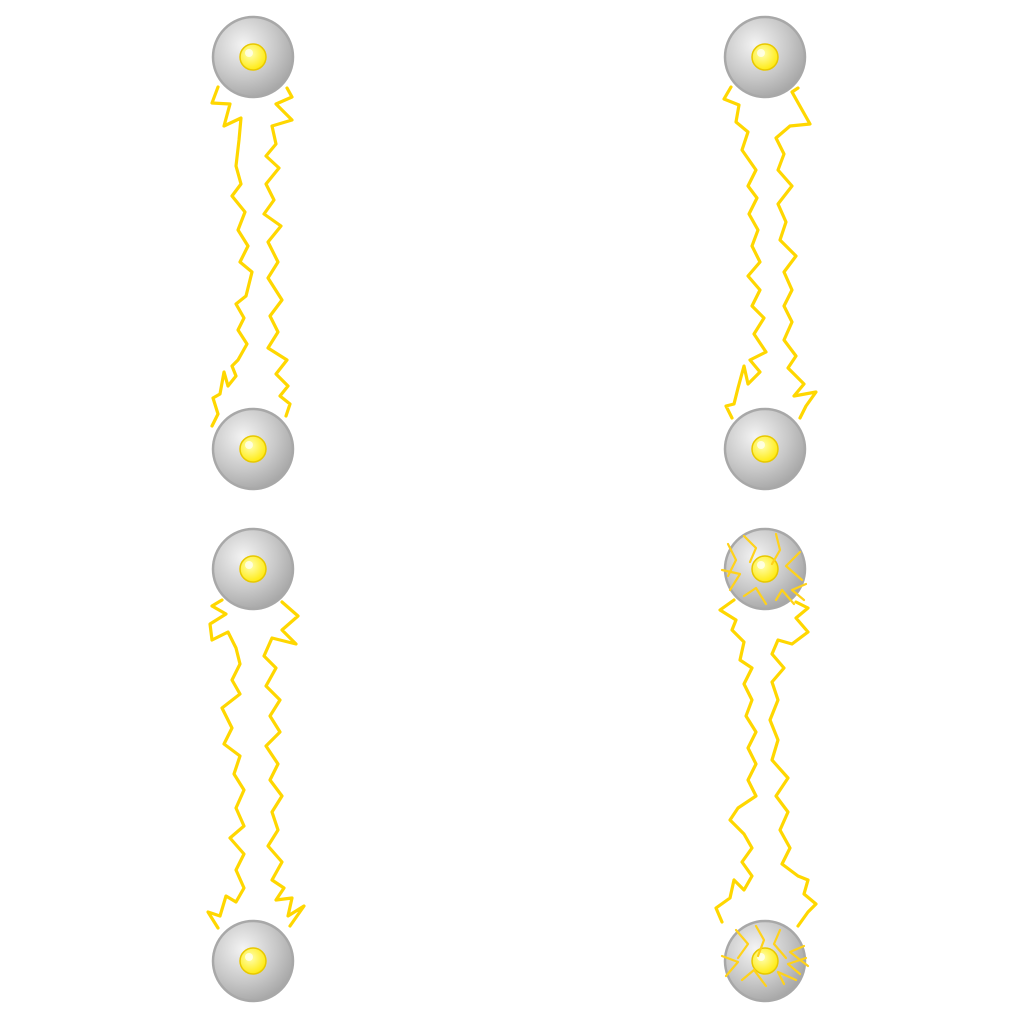  Describe the element at coordinates (765, 760) in the screenshot. I see `orb-sparks` at that location.